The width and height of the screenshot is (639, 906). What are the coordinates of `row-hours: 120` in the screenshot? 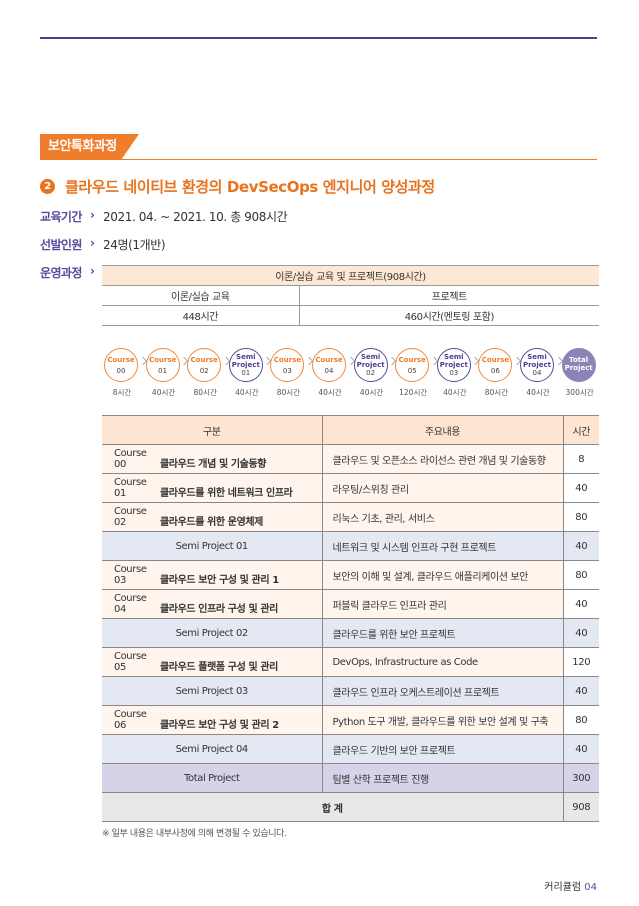 It's located at (580, 662).